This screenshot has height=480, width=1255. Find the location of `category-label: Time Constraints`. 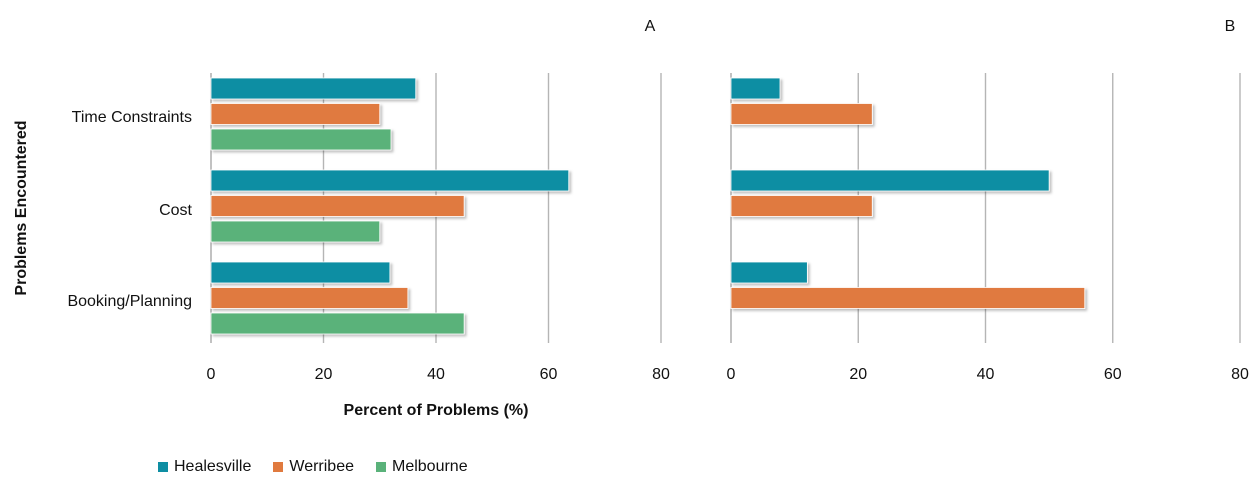

category-label: Time Constraints is located at coordinates (132, 117).